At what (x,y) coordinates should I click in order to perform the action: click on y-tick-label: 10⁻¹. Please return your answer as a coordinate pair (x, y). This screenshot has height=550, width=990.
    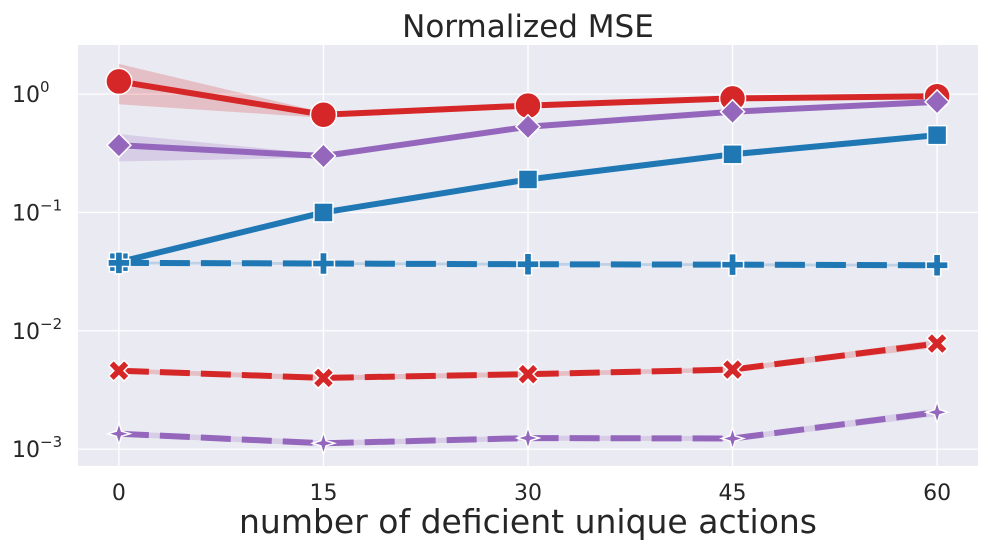
    Looking at the image, I should click on (37, 211).